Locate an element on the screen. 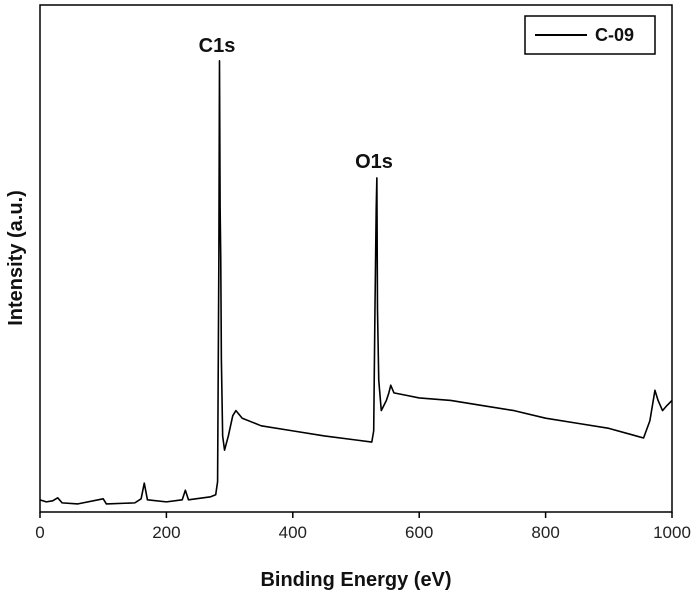  peak-annotation: O1s is located at coordinates (374, 162).